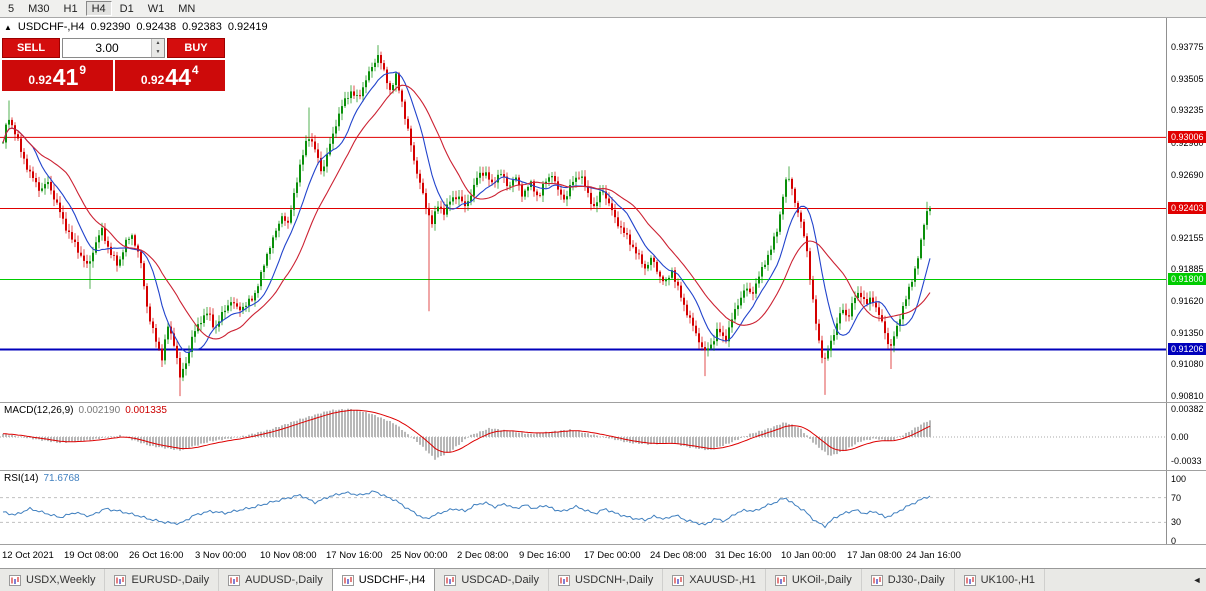  Describe the element at coordinates (1187, 110) in the screenshot. I see `price-tick-label: 0.93235` at that location.